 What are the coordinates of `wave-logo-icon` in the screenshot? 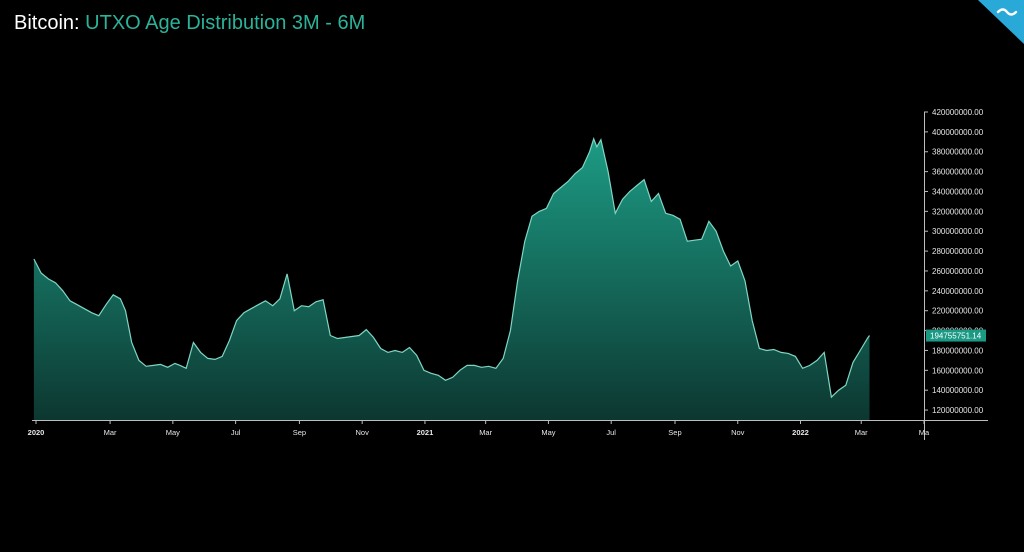 It's located at (1001, 22).